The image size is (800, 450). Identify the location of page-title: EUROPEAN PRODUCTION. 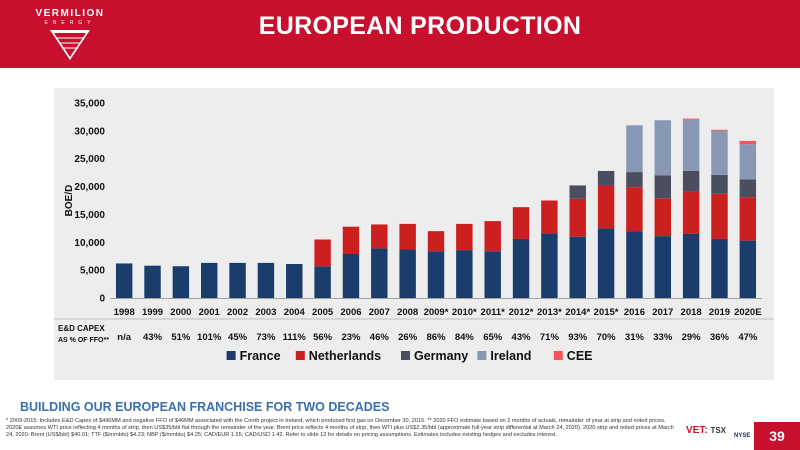
(420, 26).